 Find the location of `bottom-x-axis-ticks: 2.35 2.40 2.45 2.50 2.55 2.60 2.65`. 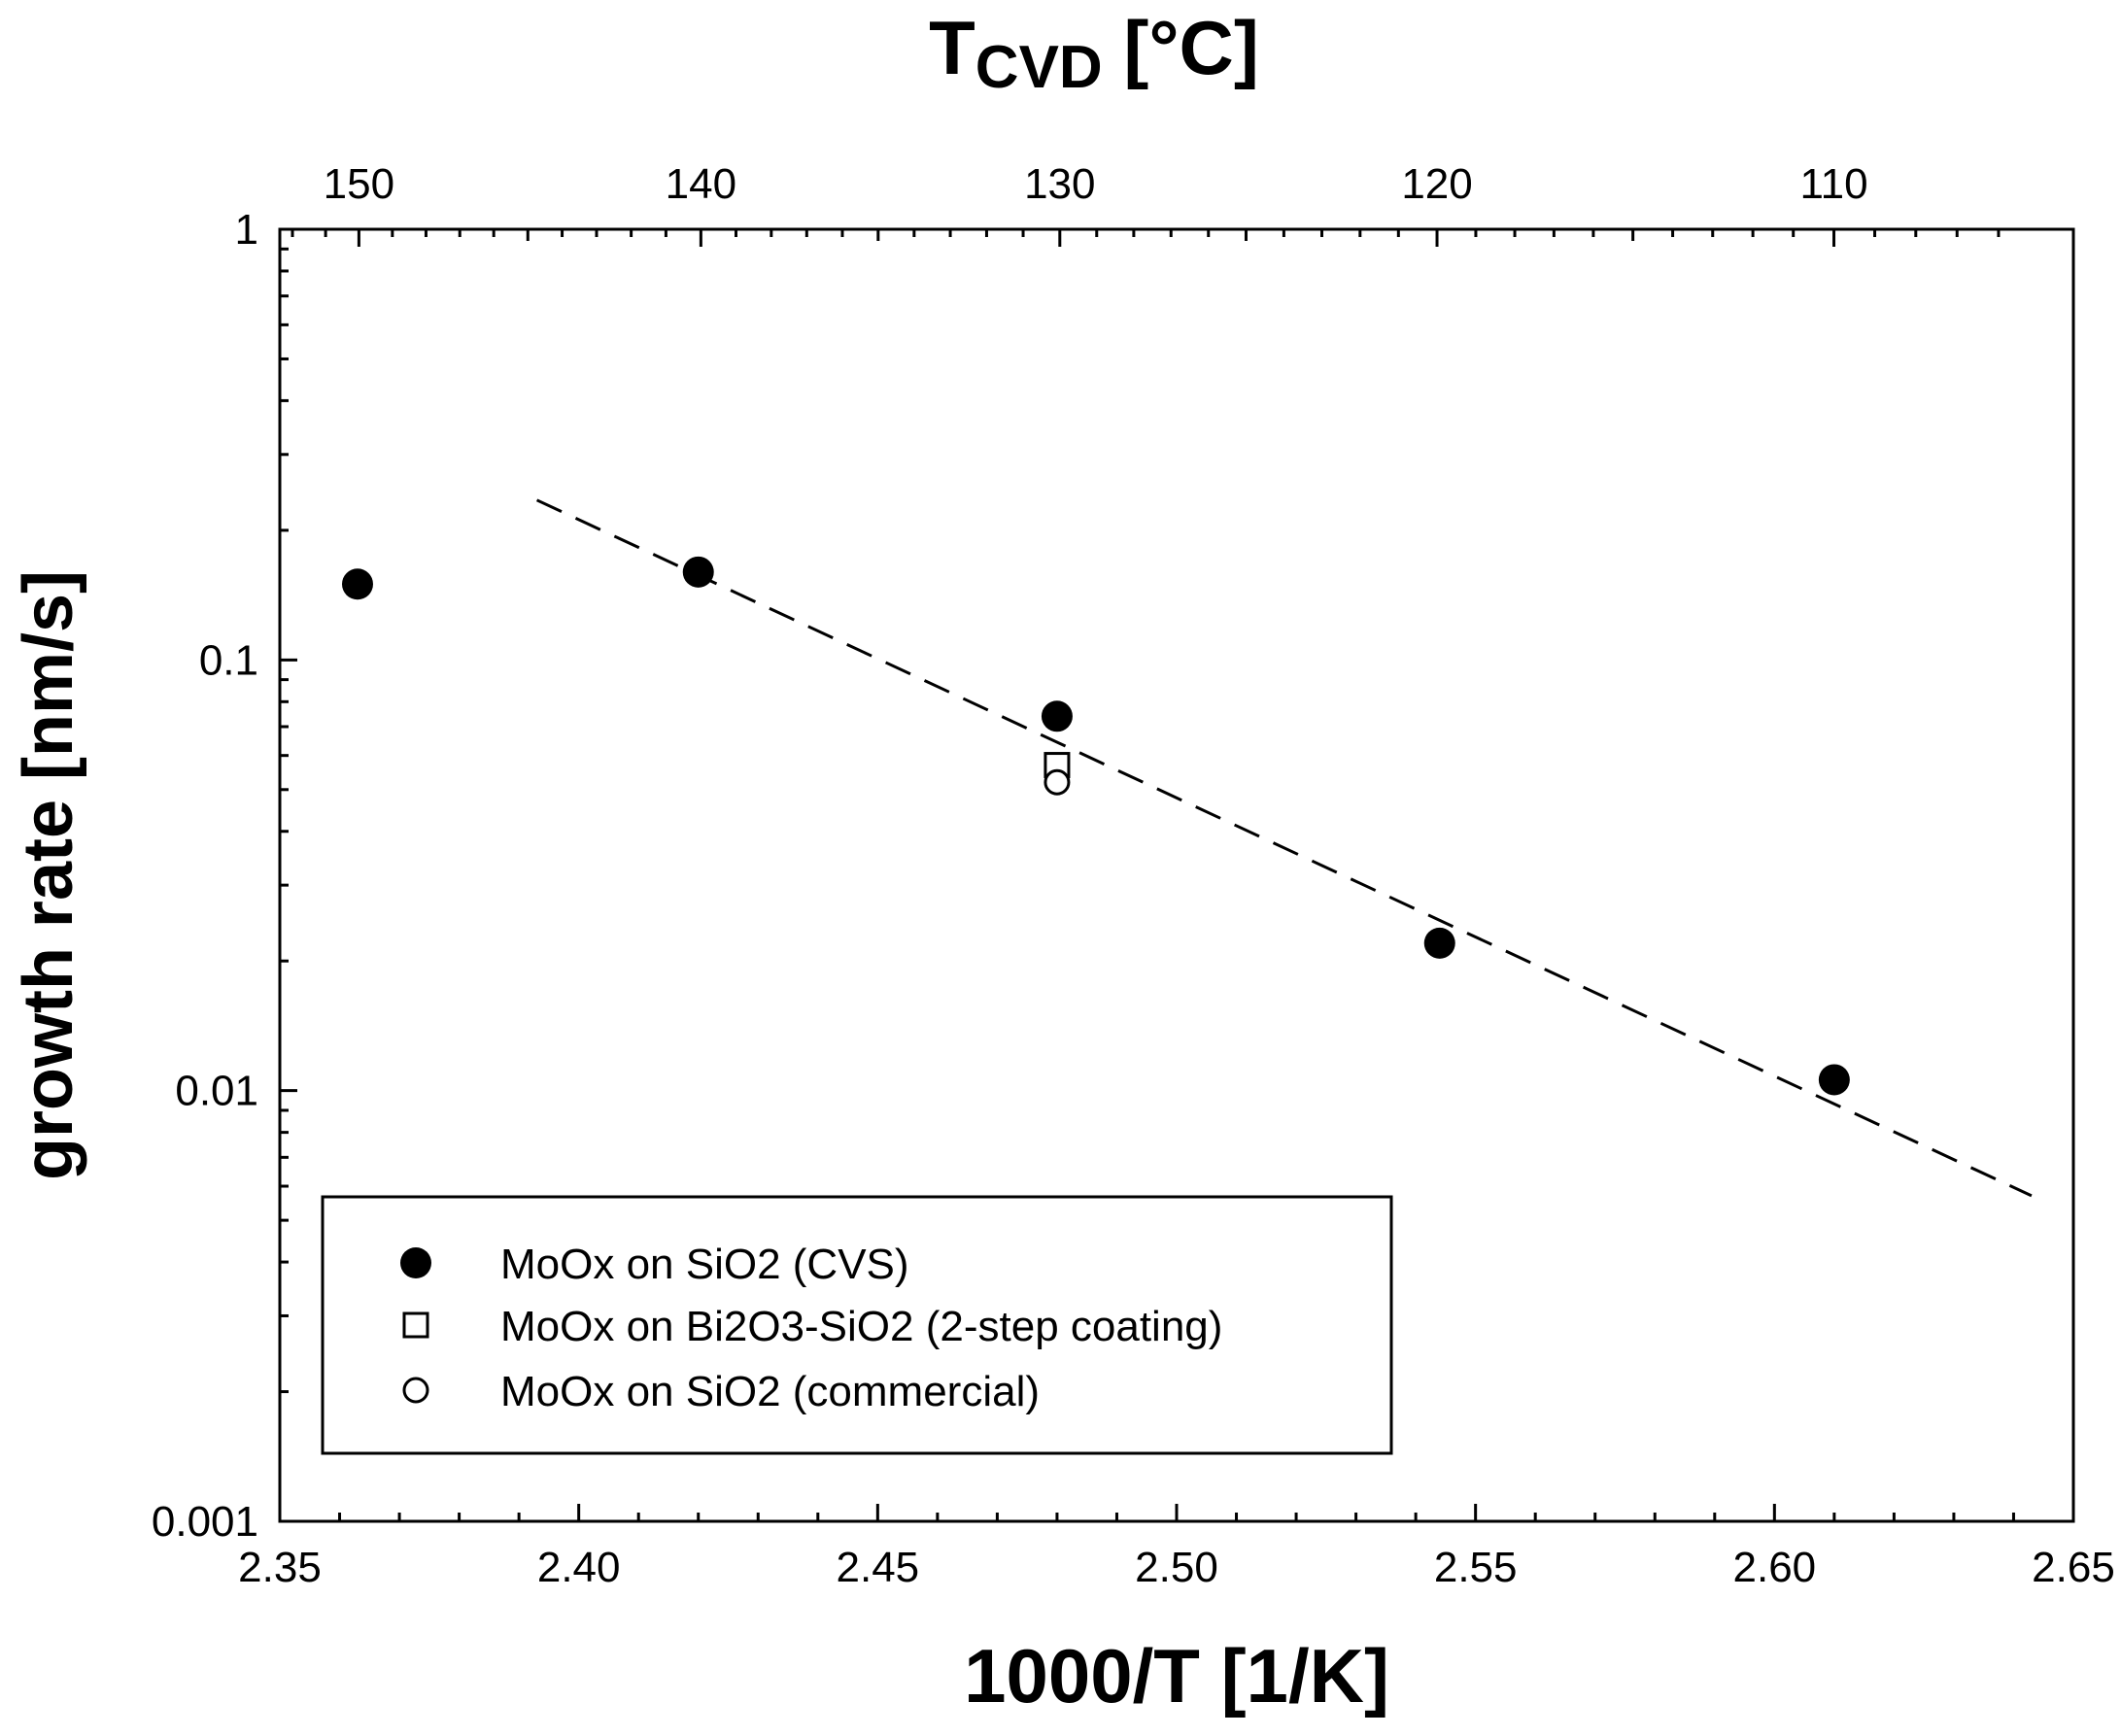

bottom-x-axis-ticks: 2.35 2.40 2.45 2.50 2.55 2.60 2.65 is located at coordinates (1176, 1547).